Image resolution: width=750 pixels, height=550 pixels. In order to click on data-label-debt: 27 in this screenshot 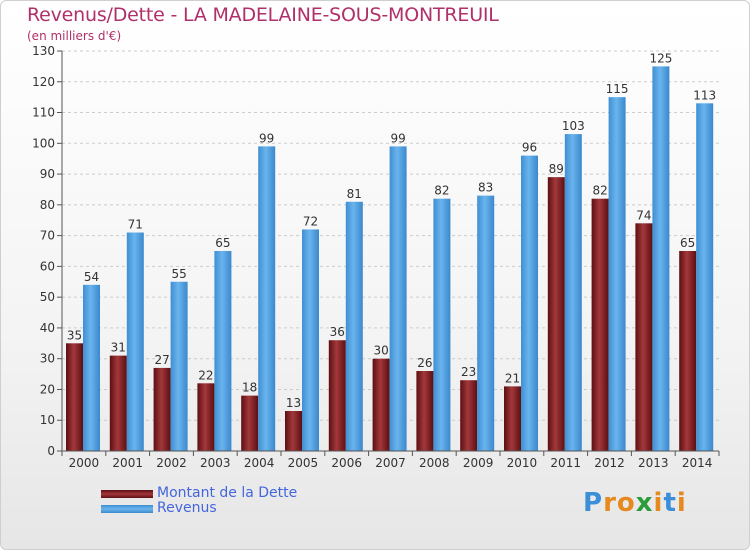, I will do `click(161, 360)`.